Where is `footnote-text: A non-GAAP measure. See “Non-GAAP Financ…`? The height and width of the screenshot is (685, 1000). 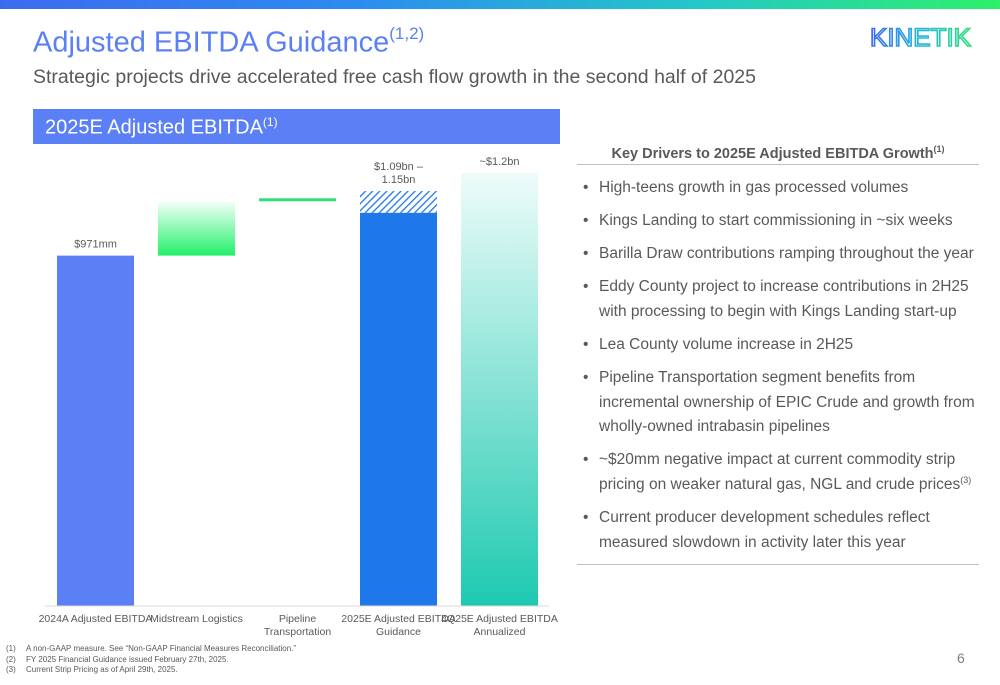
footnote-text: A non-GAAP measure. See “Non-GAAP Financ… is located at coordinates (161, 648).